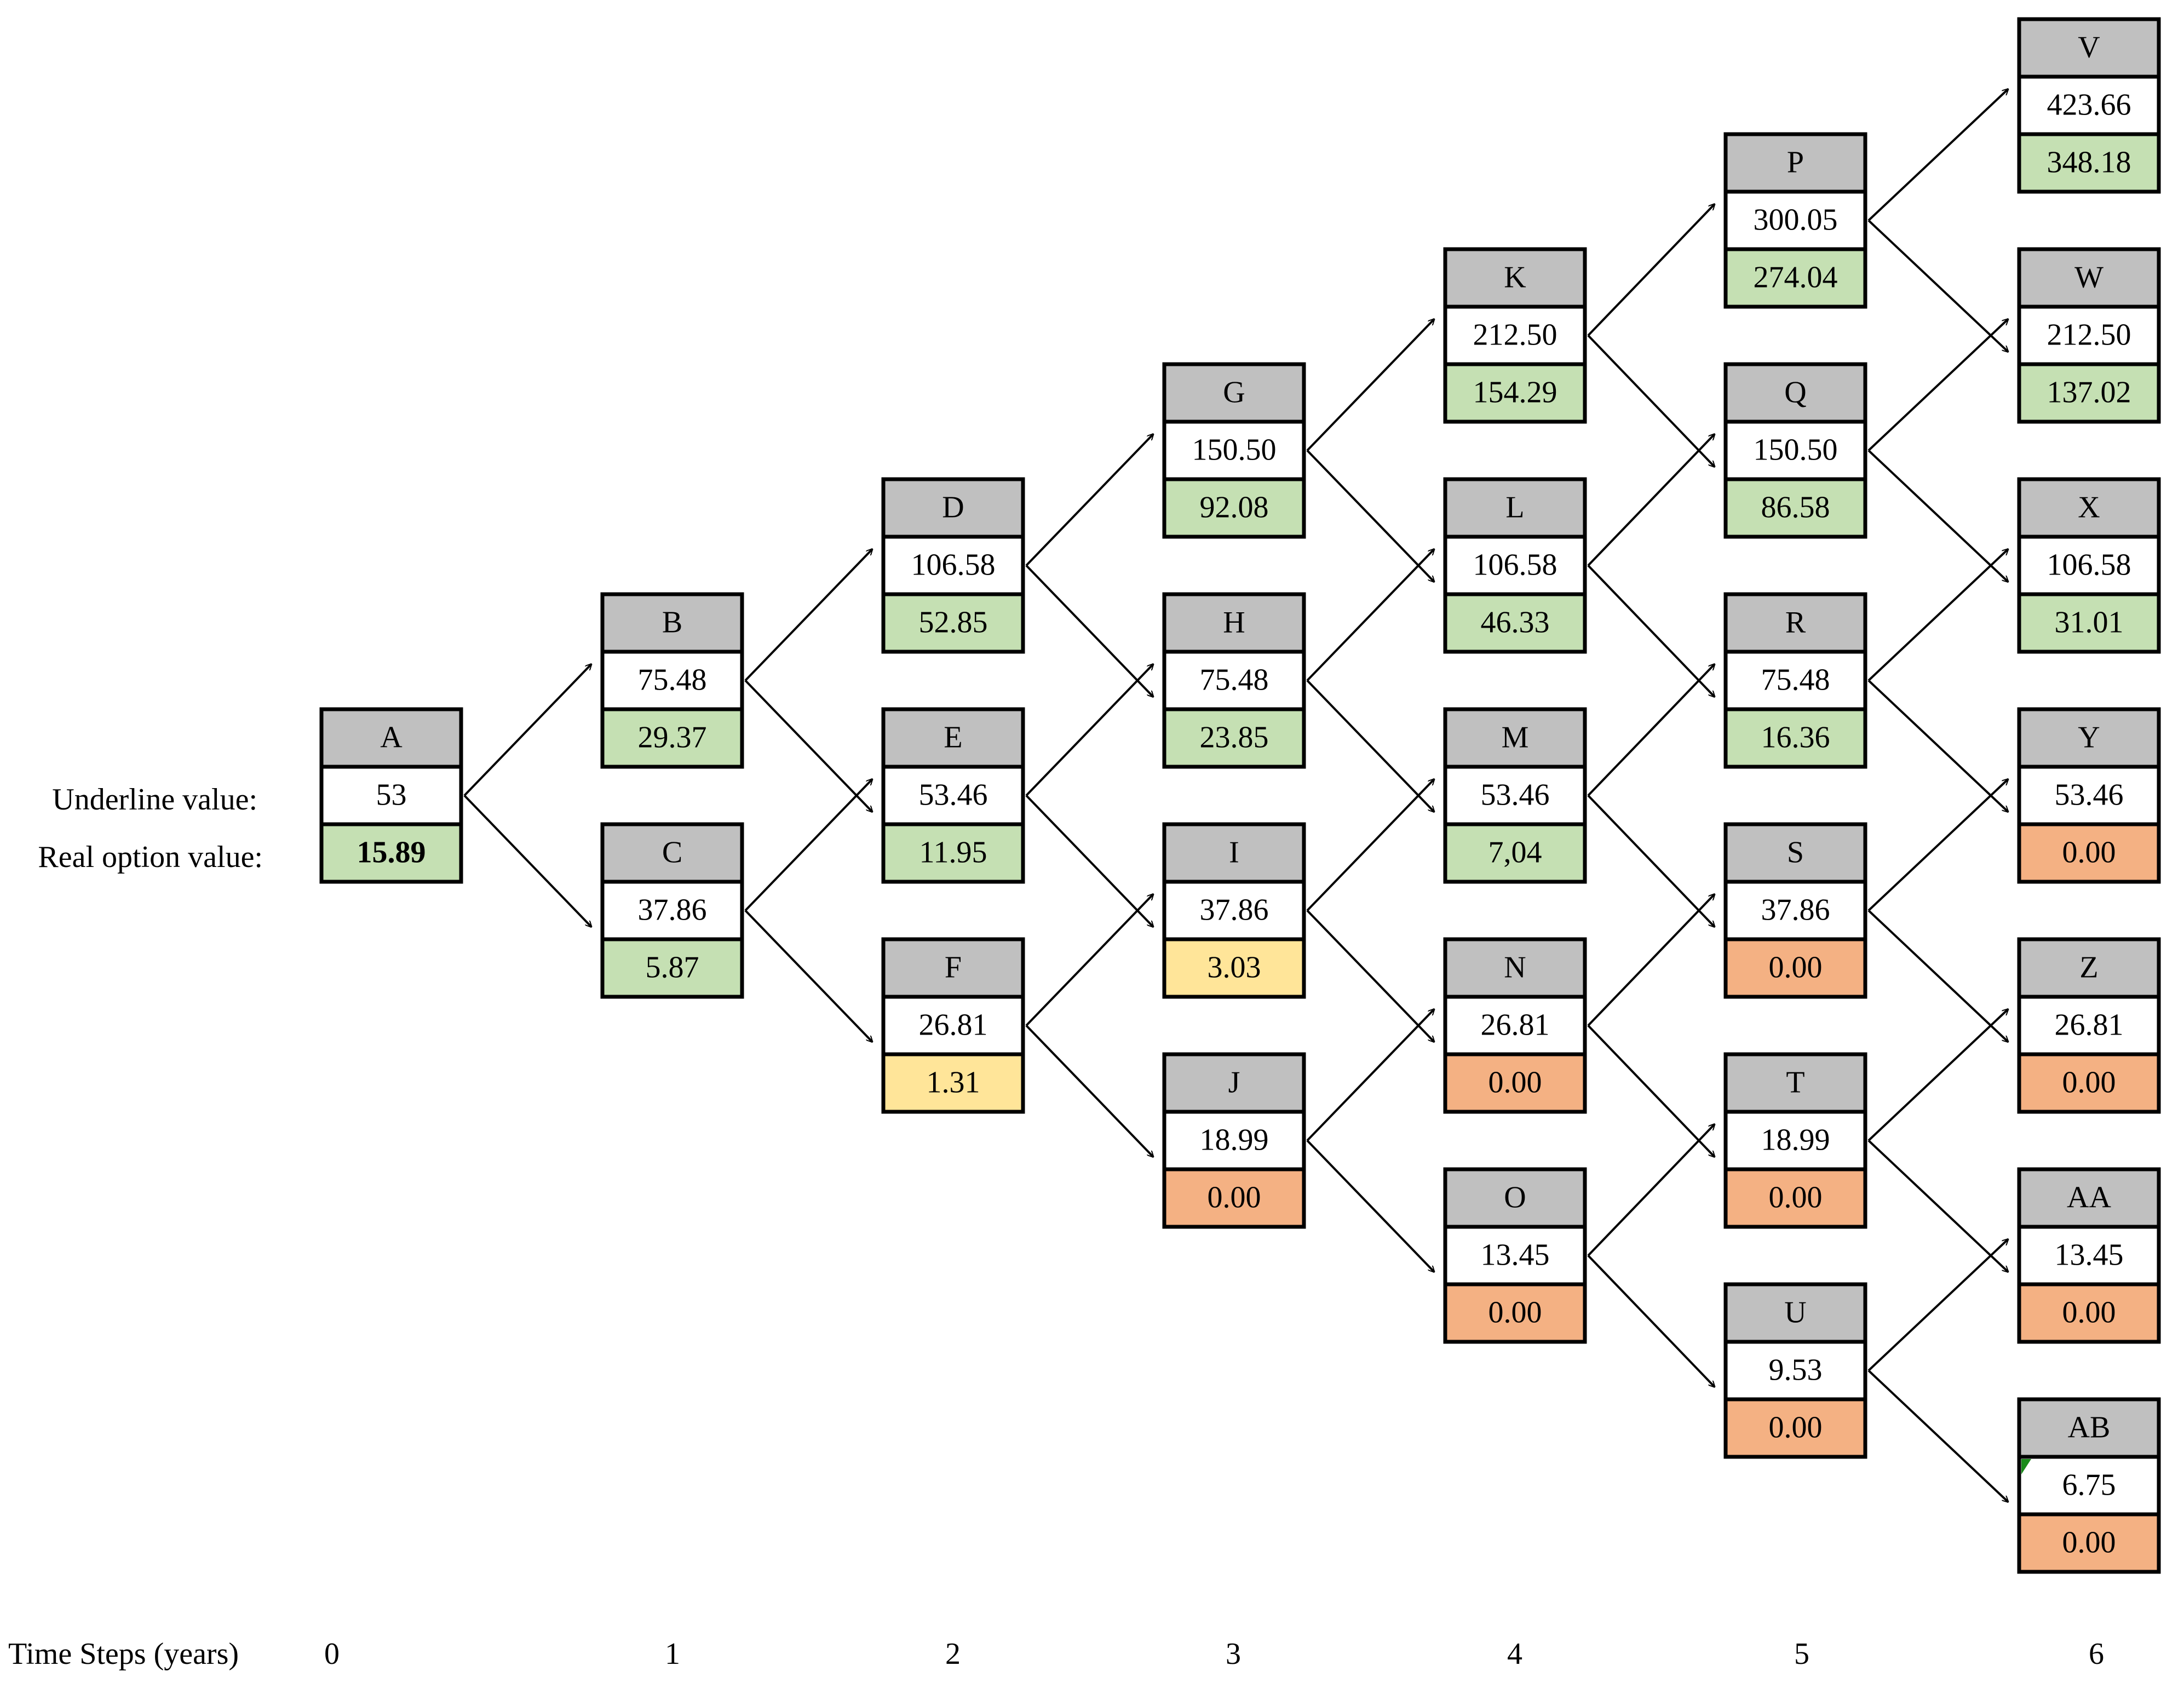  Describe the element at coordinates (1515, 336) in the screenshot. I see `node-k: K 212.50 154.29` at that location.